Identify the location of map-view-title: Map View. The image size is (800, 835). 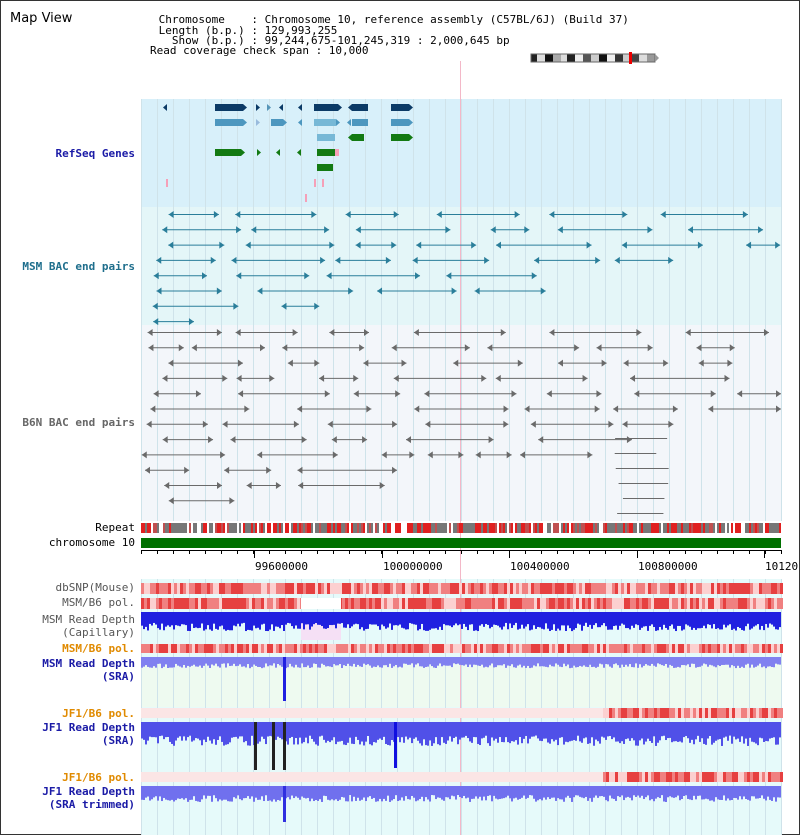
(41, 18).